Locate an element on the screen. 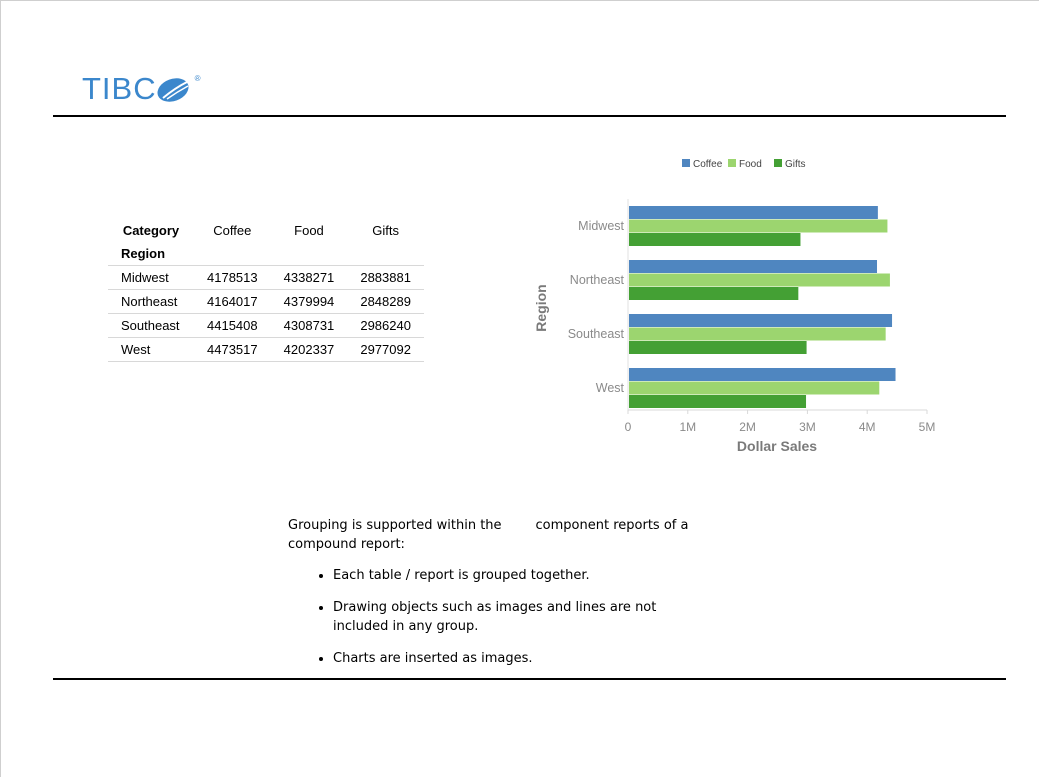 The width and height of the screenshot is (1040, 778). value-cell: 4415408 is located at coordinates (232, 325).